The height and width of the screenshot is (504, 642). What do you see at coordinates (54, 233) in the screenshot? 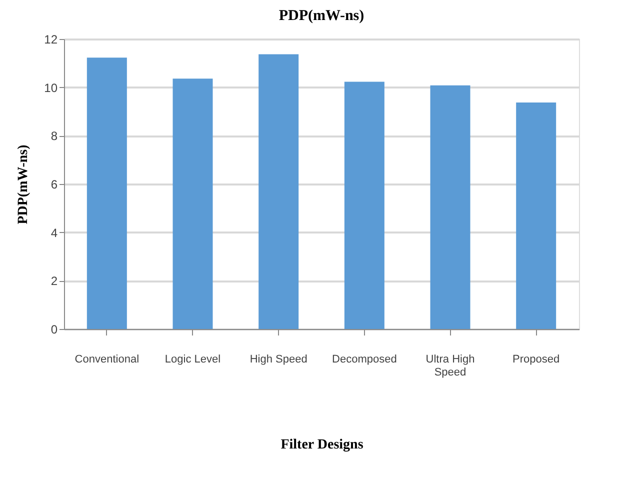
I see `y-tick-label: 4` at bounding box center [54, 233].